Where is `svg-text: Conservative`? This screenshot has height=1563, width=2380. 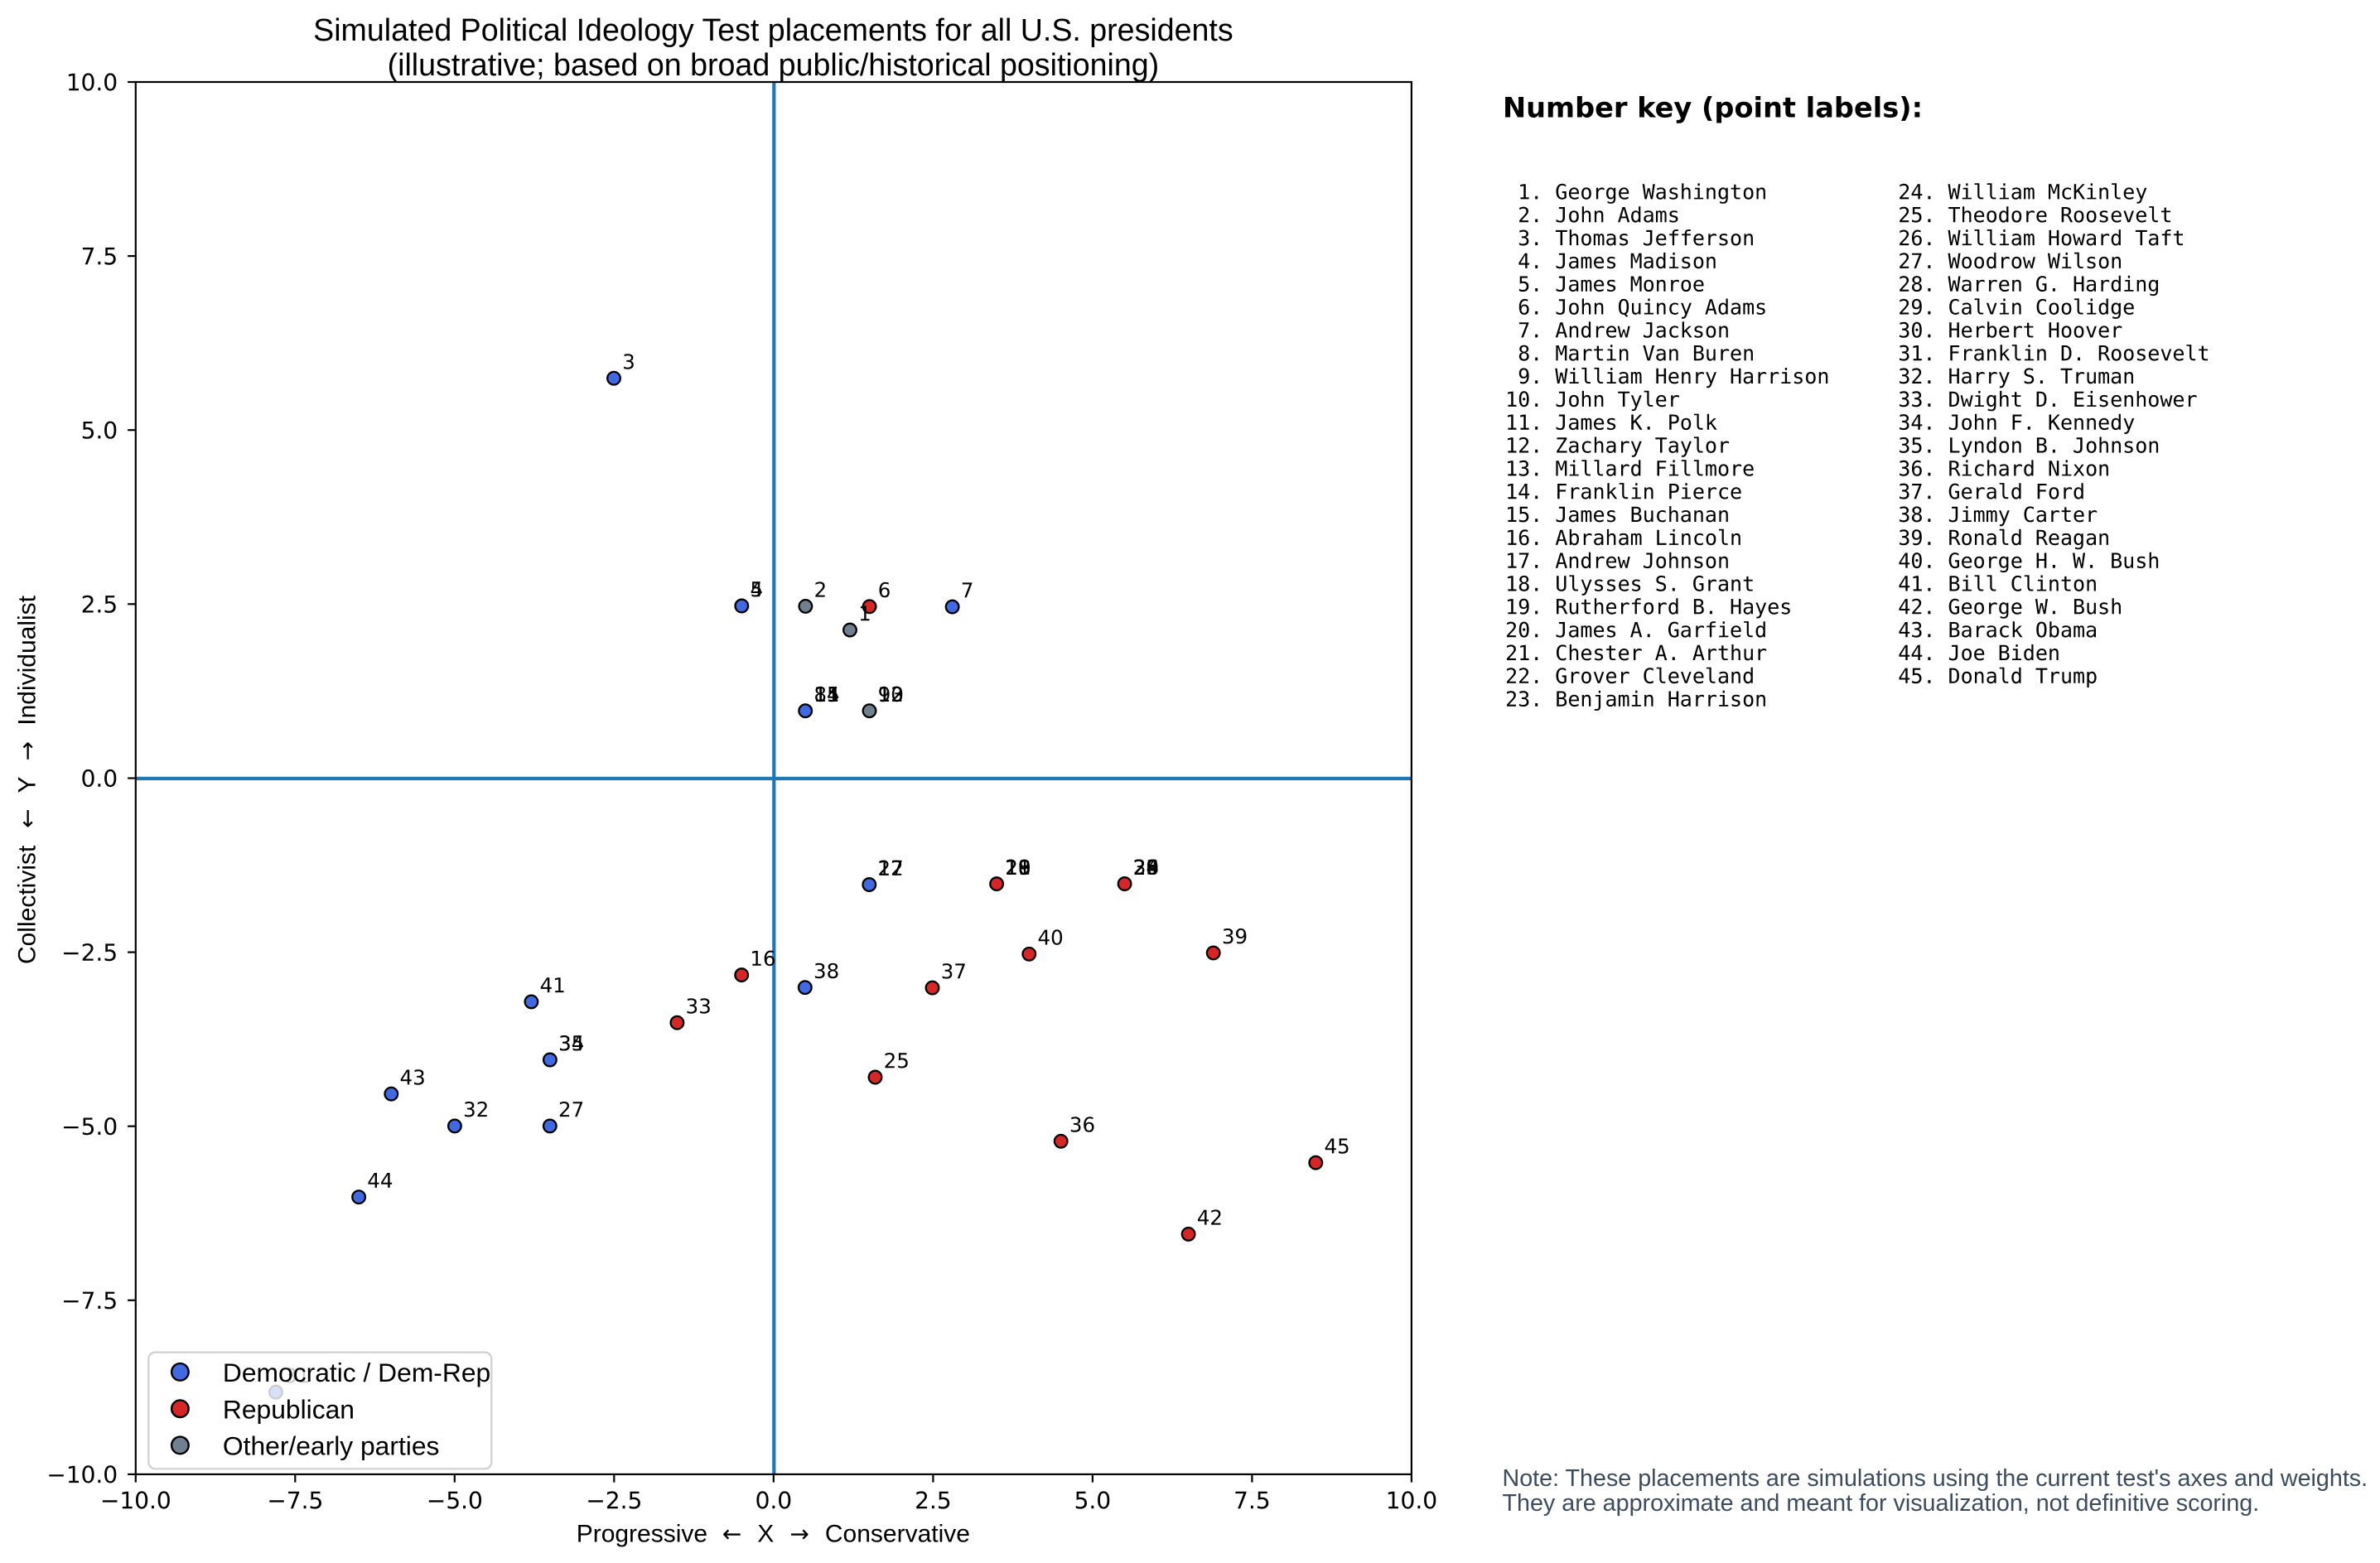 svg-text: Conservative is located at coordinates (897, 1533).